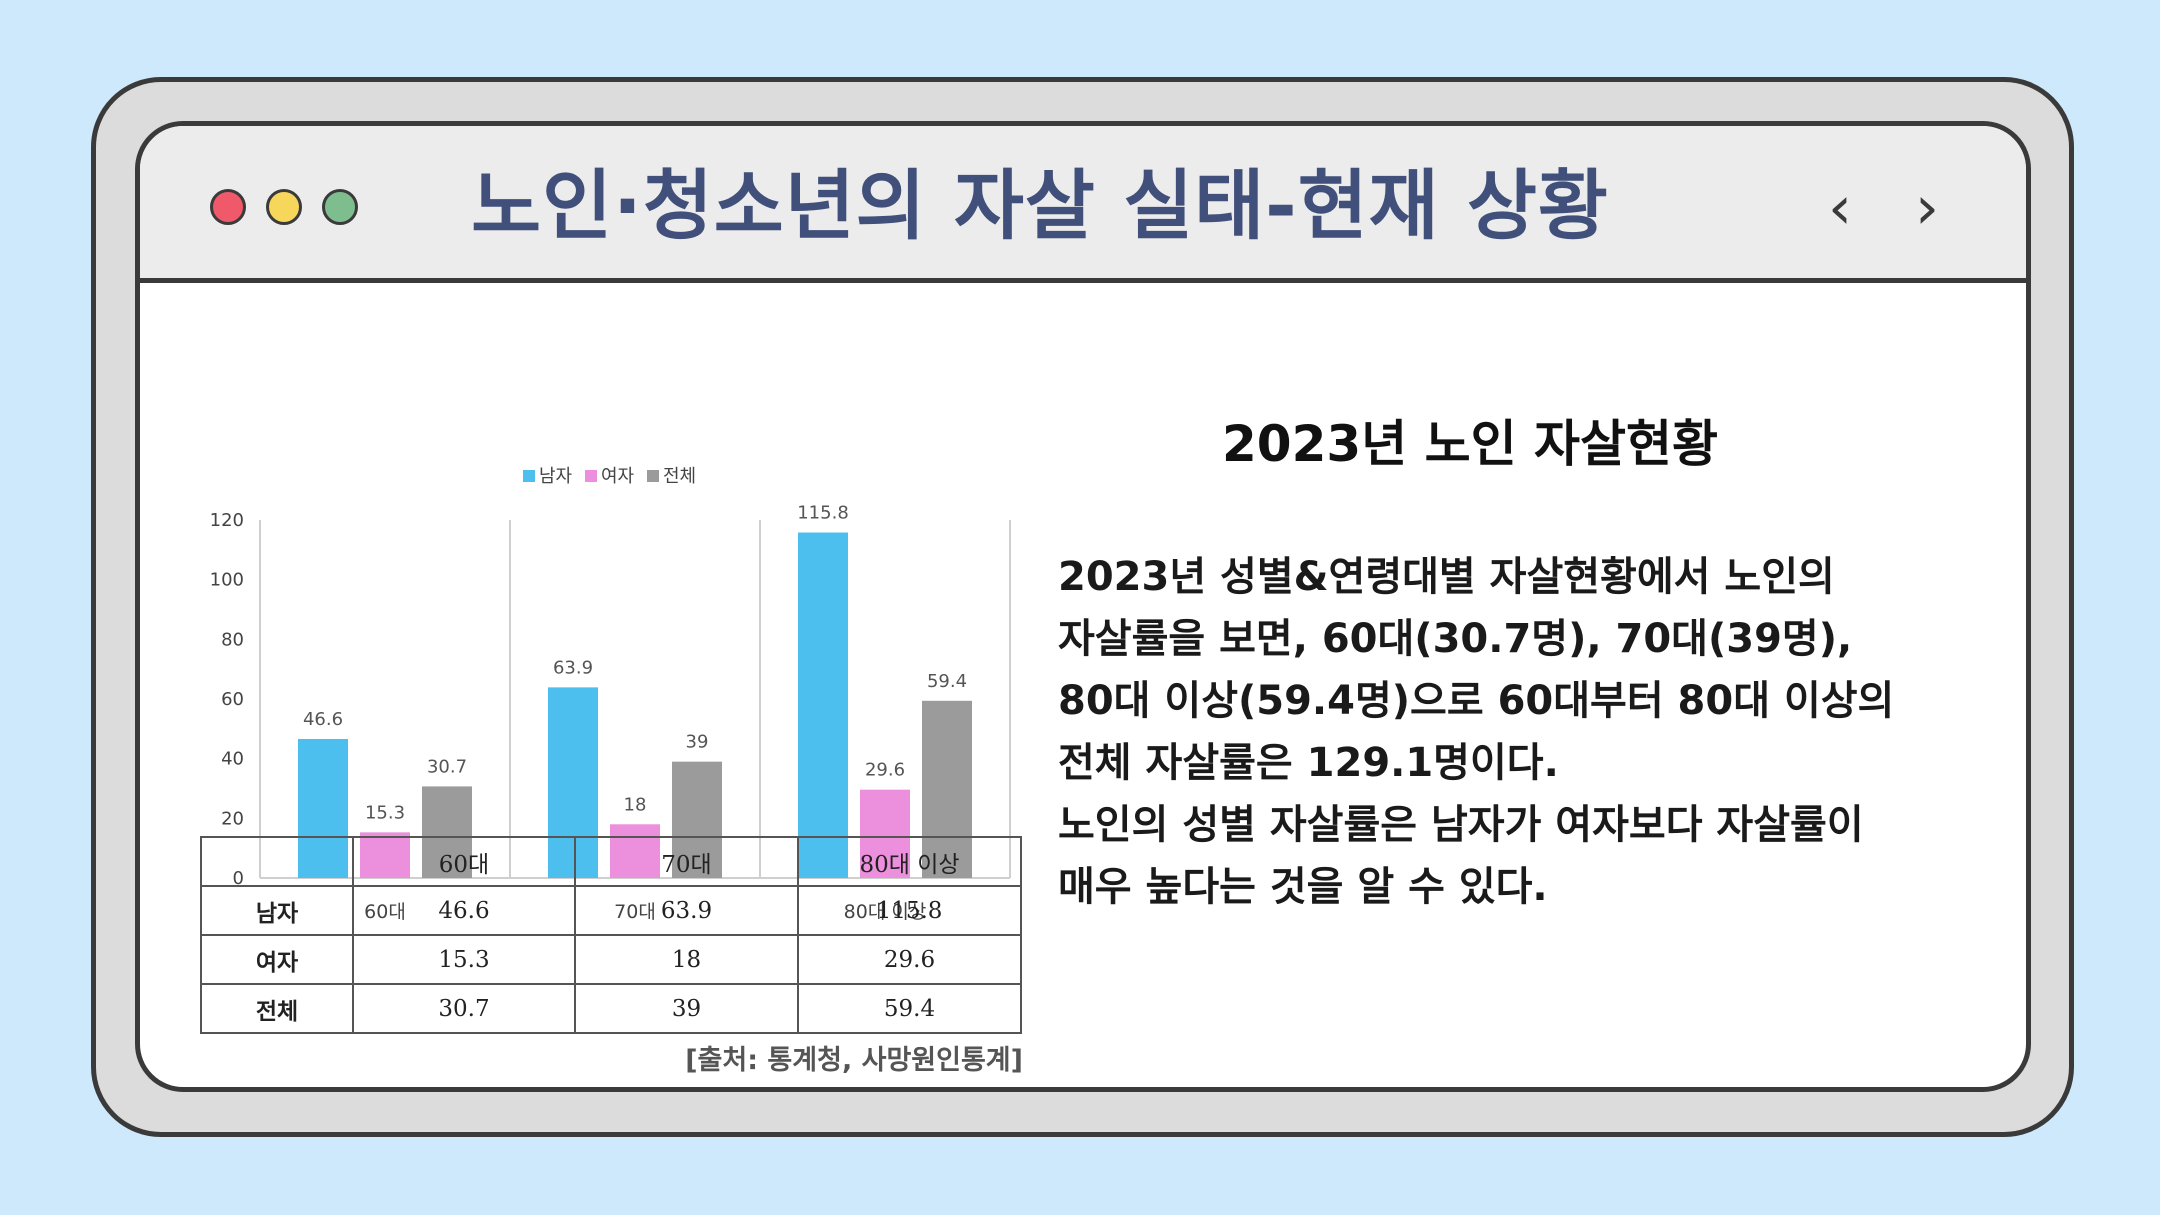 This screenshot has width=2160, height=1215. What do you see at coordinates (823, 705) in the screenshot?
I see `bar` at bounding box center [823, 705].